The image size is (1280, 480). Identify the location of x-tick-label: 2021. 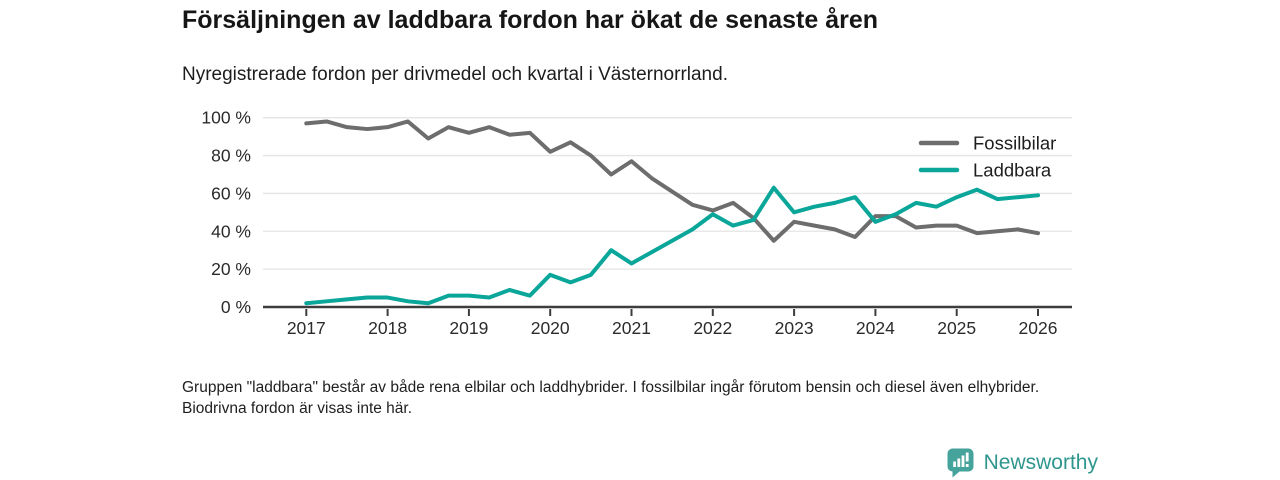
(631, 328).